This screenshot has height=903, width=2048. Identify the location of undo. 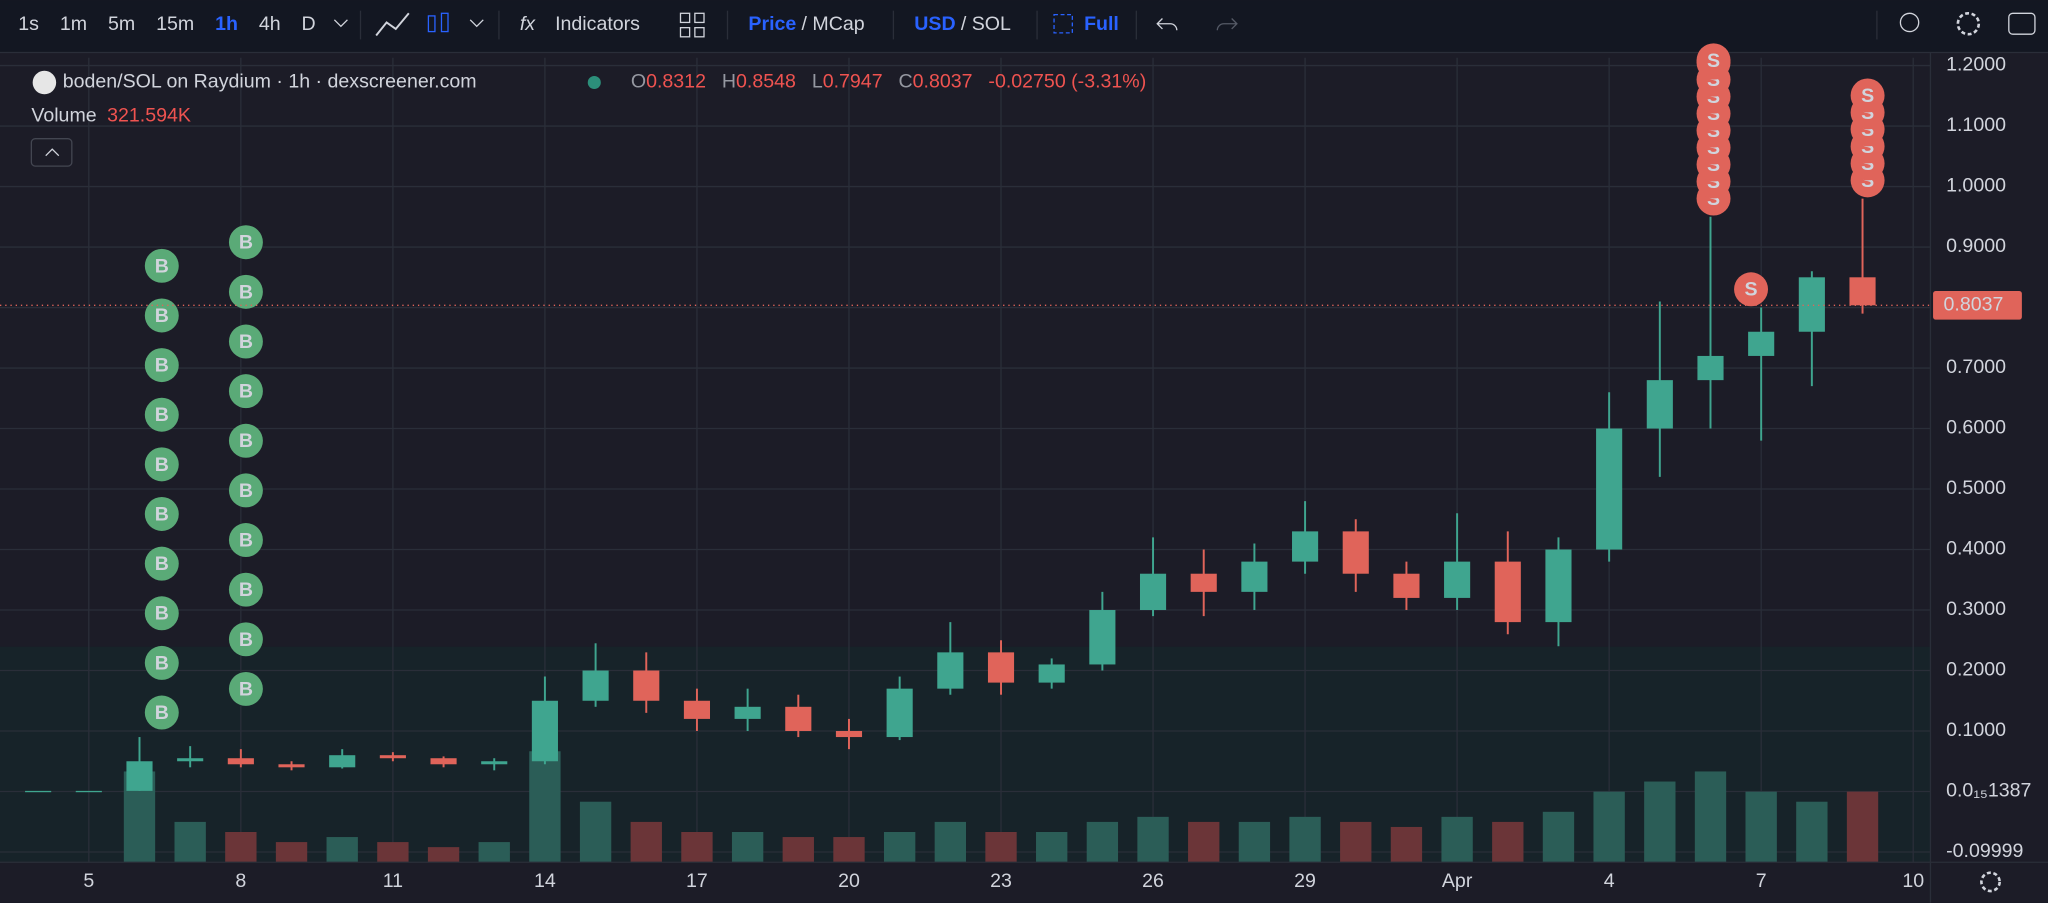
(1167, 24).